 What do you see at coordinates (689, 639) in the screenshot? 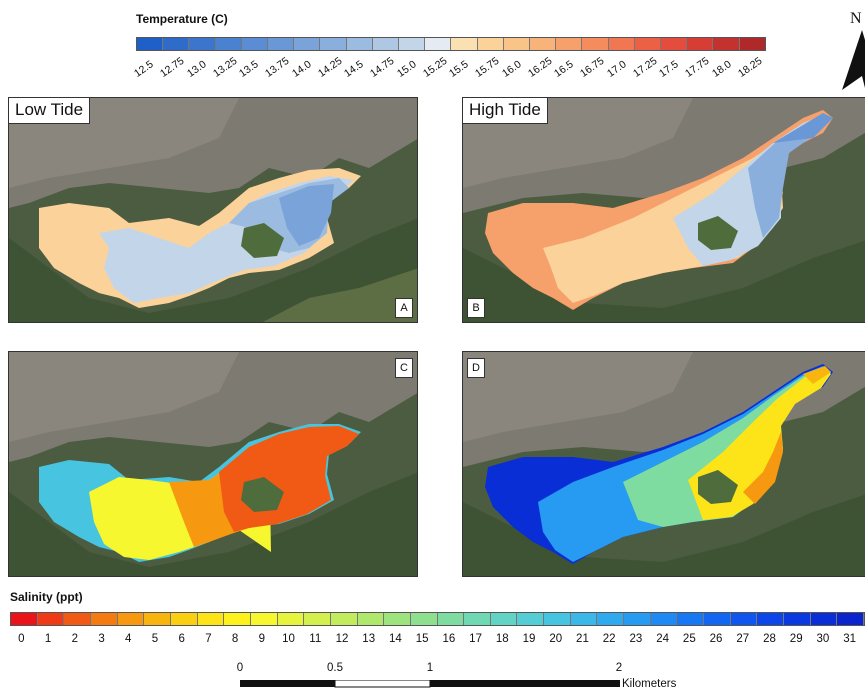
I see `salinity-tick-label: 25` at bounding box center [689, 639].